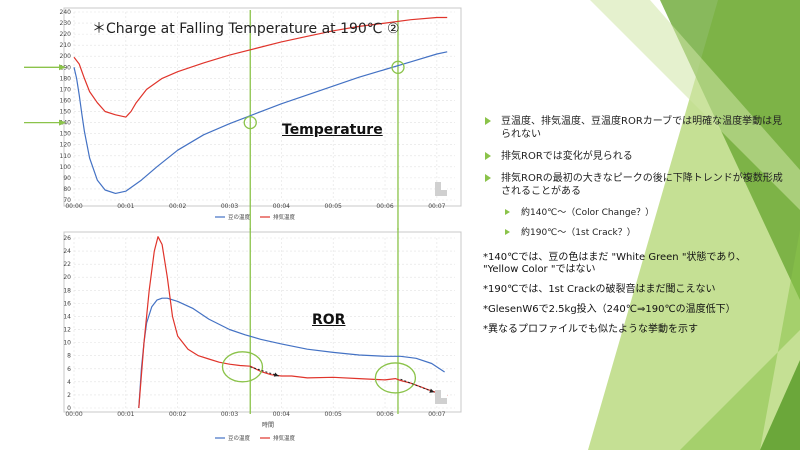 The image size is (800, 450). What do you see at coordinates (69, 369) in the screenshot?
I see `y-tick-label: 6` at bounding box center [69, 369].